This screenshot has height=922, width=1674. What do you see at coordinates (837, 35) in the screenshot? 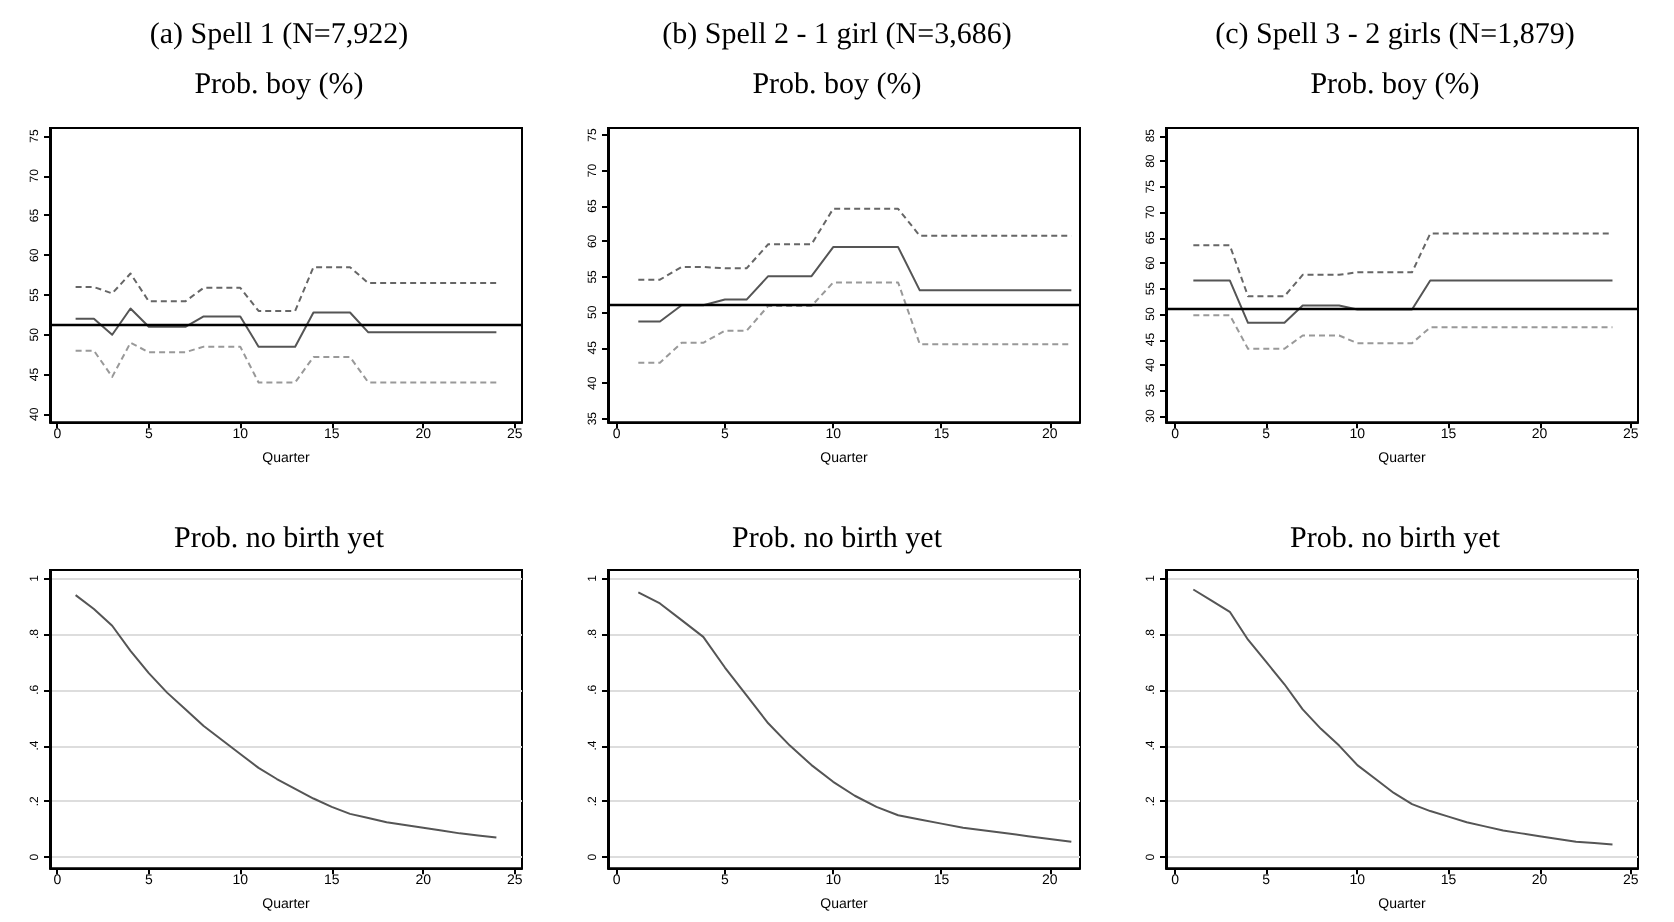
I see `chart-title: (b) Spell 2 - 1 girl (N=3,686)` at bounding box center [837, 35].